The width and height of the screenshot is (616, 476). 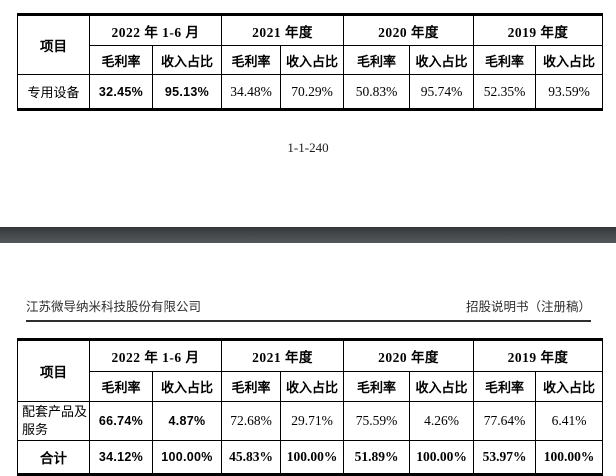 What do you see at coordinates (251, 421) in the screenshot?
I see `value-cell: 72.68%` at bounding box center [251, 421].